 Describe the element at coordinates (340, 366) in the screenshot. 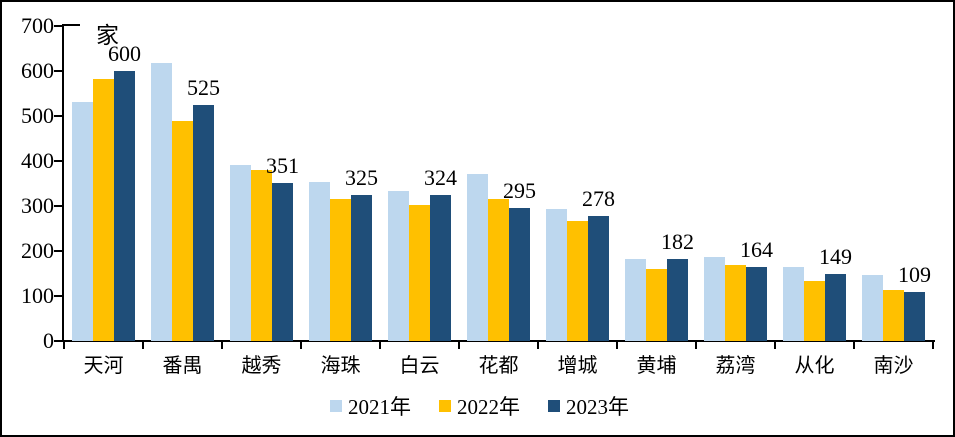

I see `category-label: 海珠` at that location.